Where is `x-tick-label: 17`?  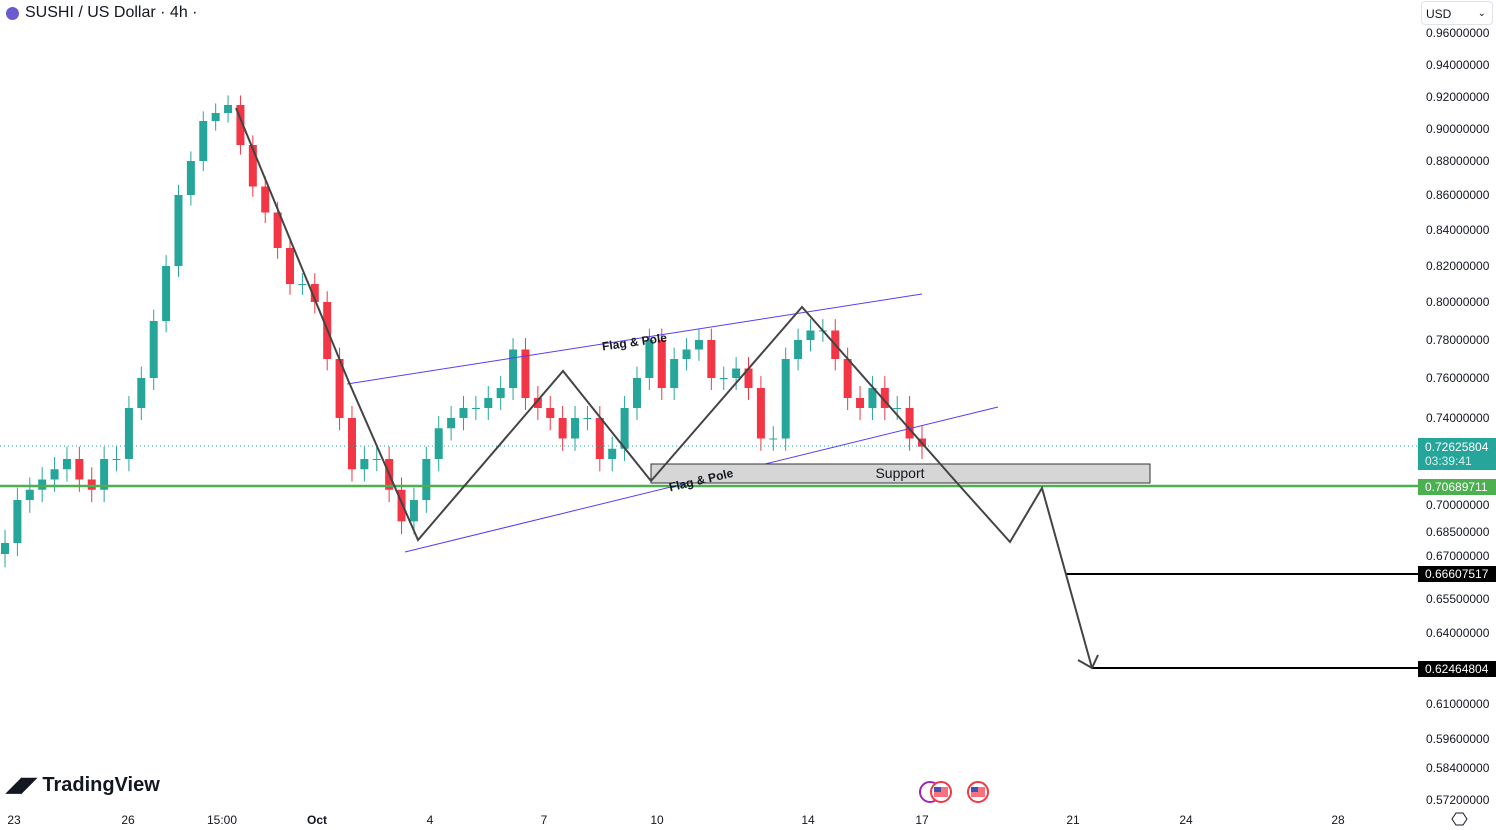 x-tick-label: 17 is located at coordinates (922, 820).